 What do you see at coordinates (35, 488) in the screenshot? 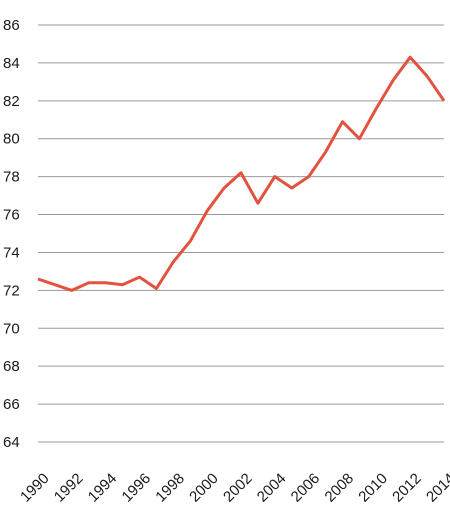
I see `x-tick-label: 1990` at bounding box center [35, 488].